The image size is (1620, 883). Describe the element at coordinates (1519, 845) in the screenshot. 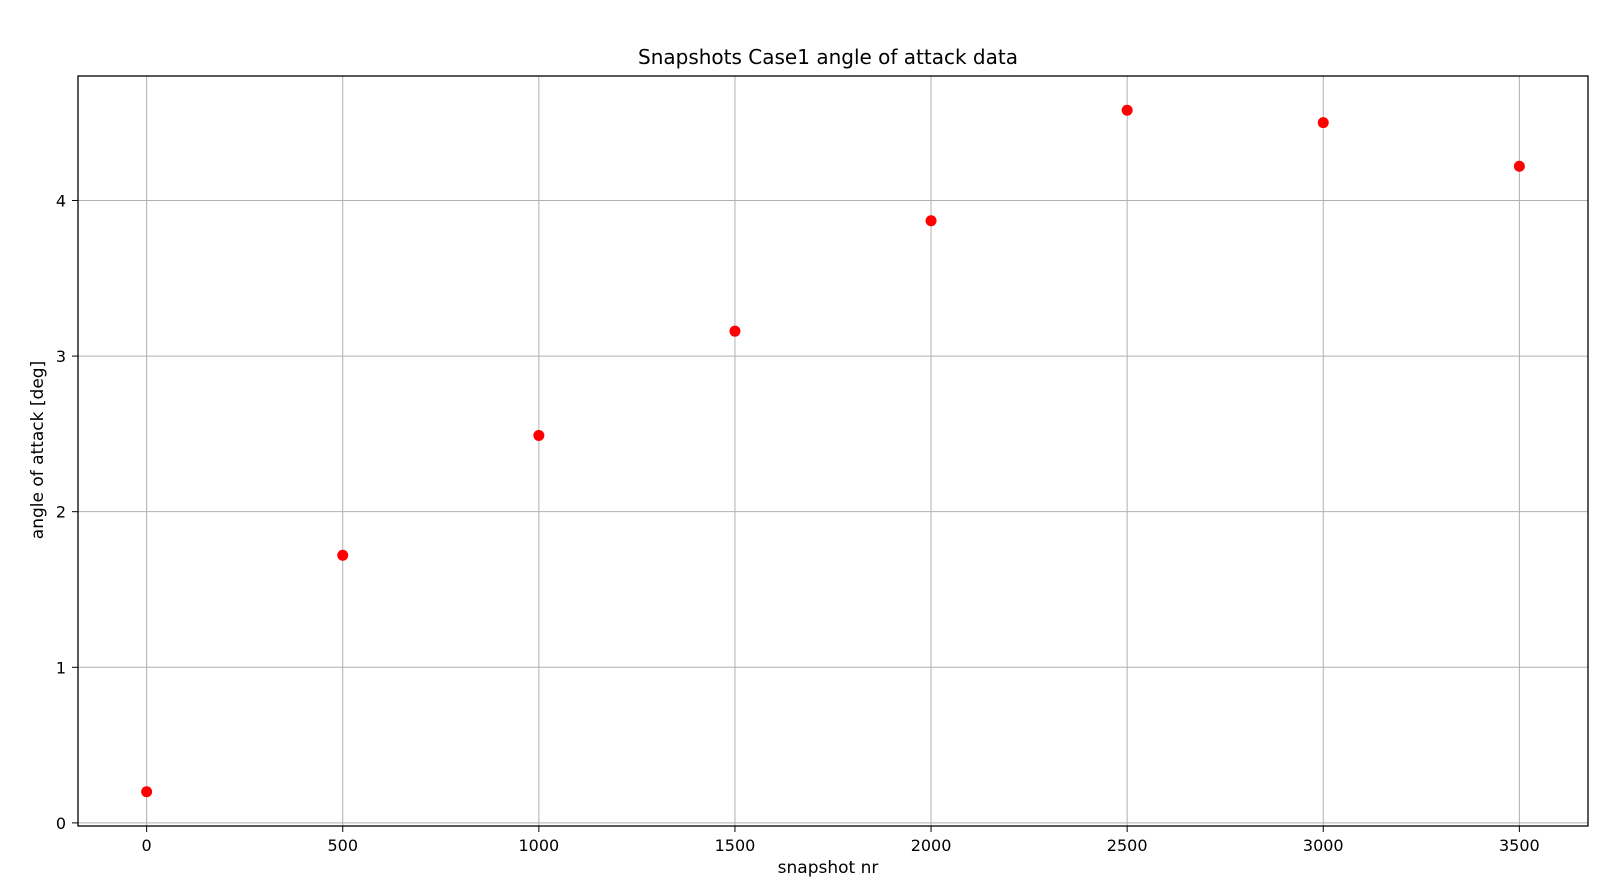

I see `x-tick-label: 3500` at that location.